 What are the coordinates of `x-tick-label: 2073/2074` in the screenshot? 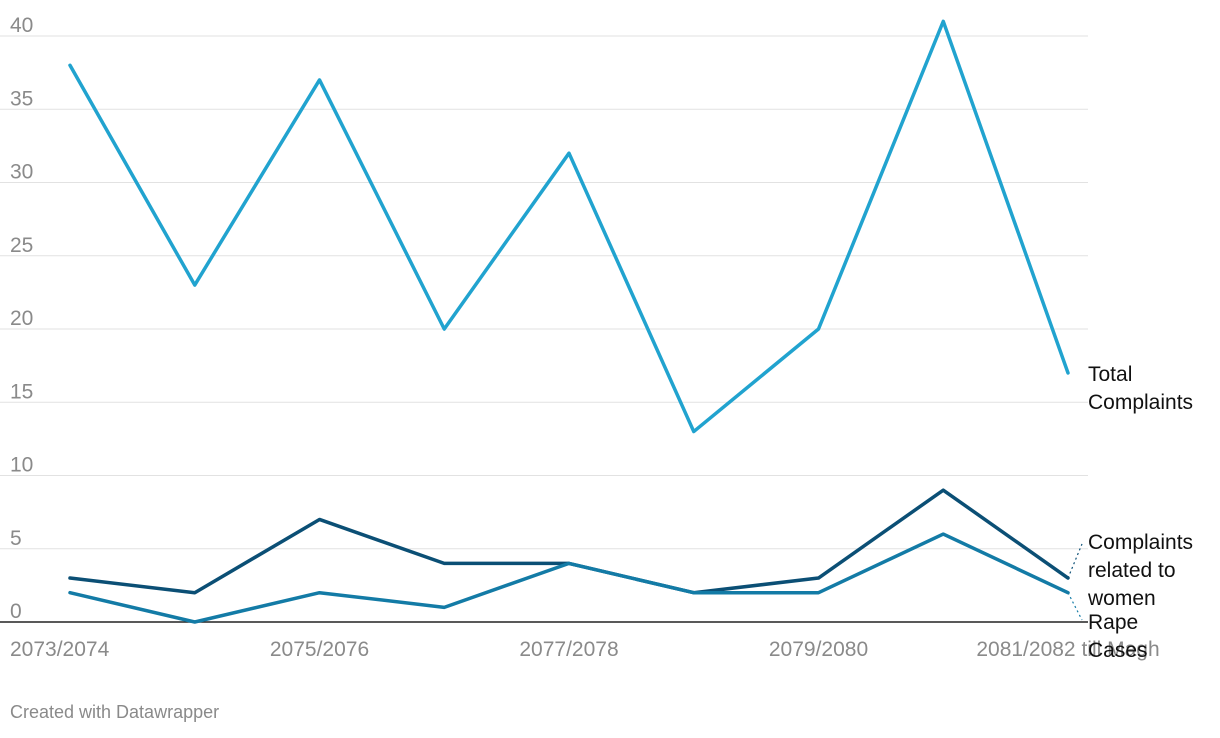 It's located at (60, 649).